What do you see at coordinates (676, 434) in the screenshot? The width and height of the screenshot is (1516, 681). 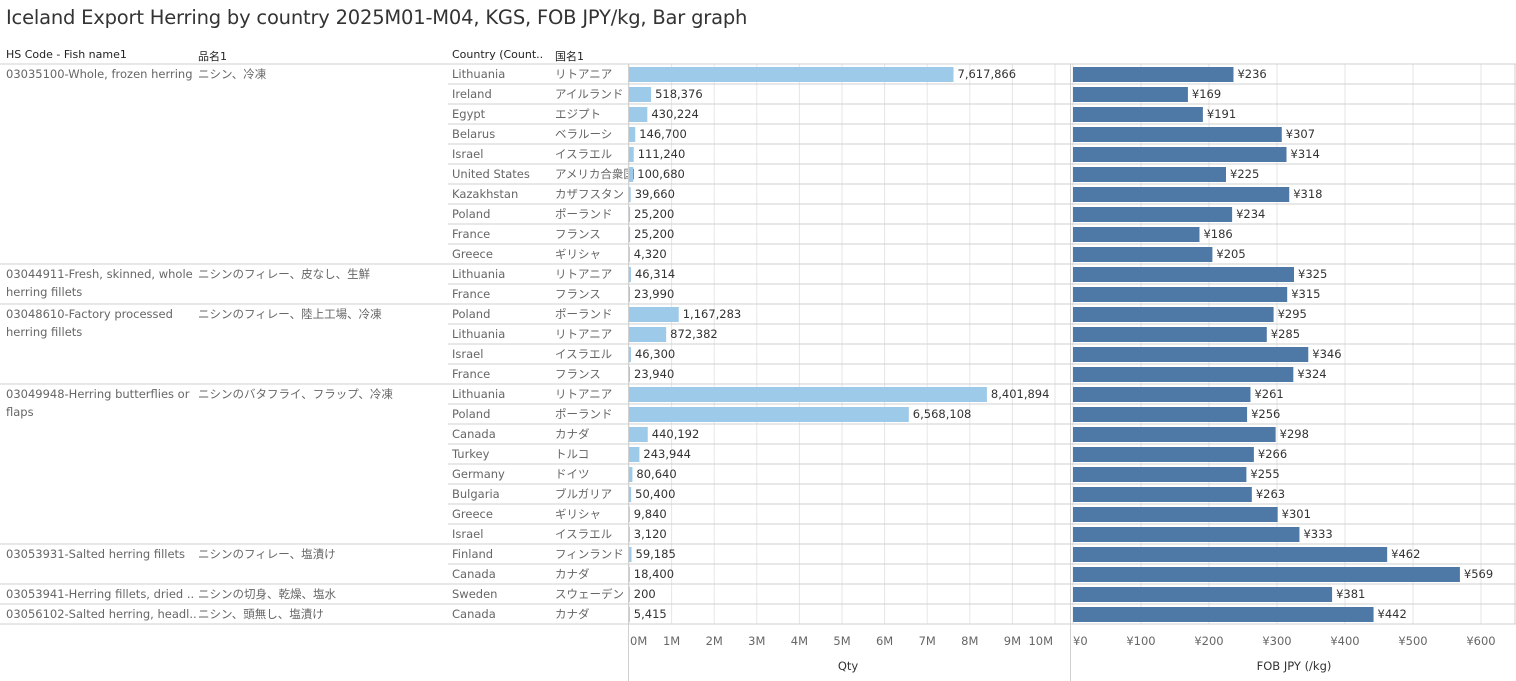 I see `qty-value-label: 440,192` at bounding box center [676, 434].